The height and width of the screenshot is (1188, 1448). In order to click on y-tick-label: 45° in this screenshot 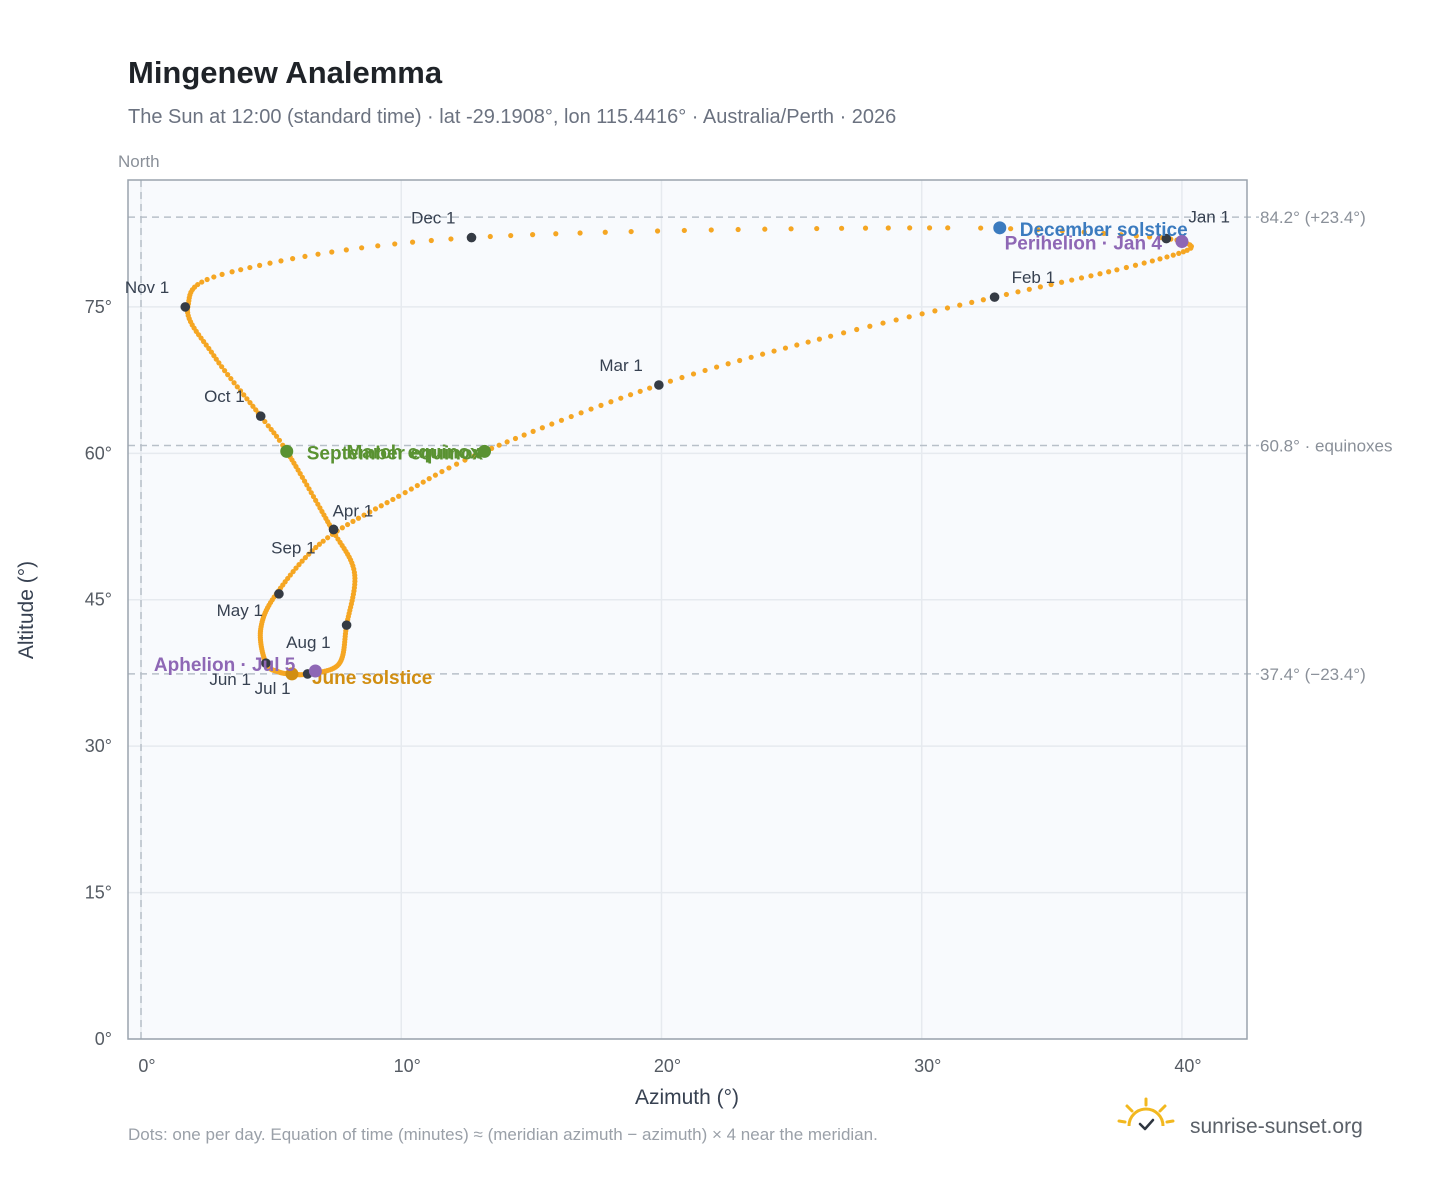, I will do `click(98, 600)`.